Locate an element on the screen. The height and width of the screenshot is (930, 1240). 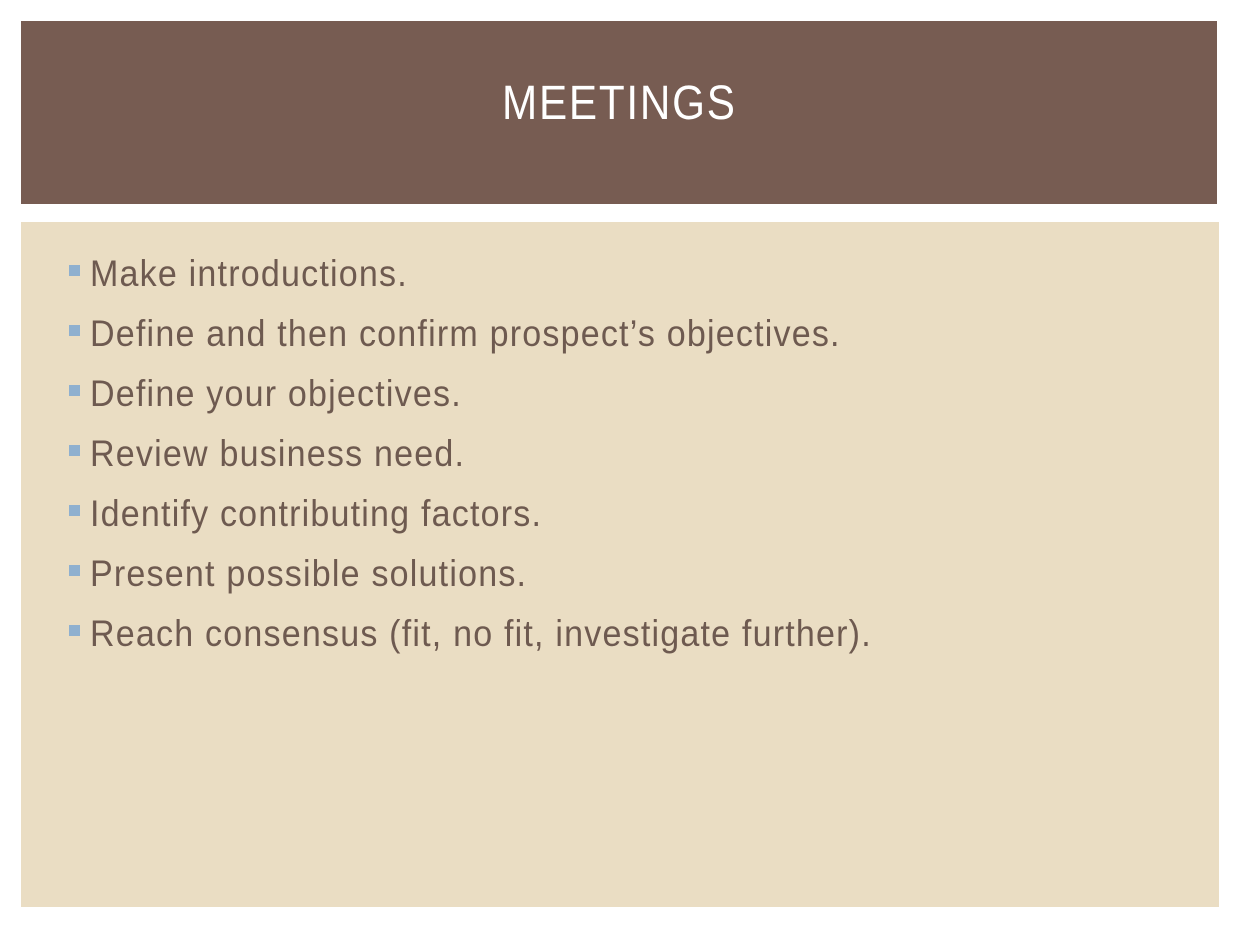
bullet-text: Make introductions. is located at coordinates (249, 273).